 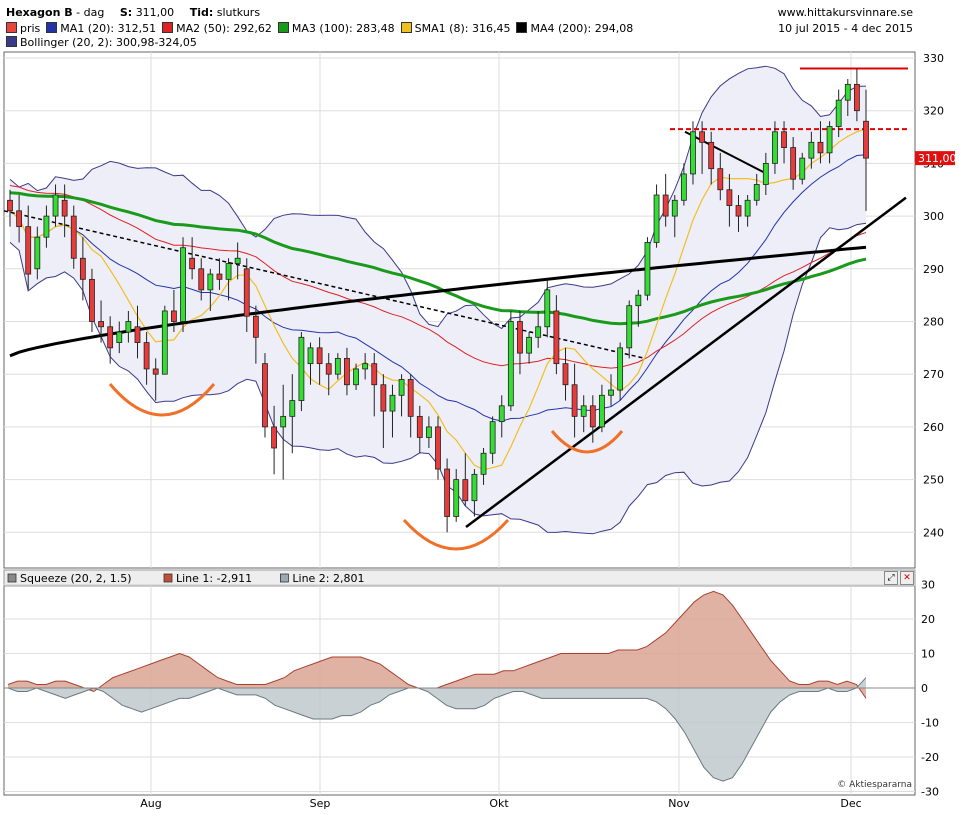 What do you see at coordinates (459, 578) in the screenshot?
I see `squeeze-legend-bar` at bounding box center [459, 578].